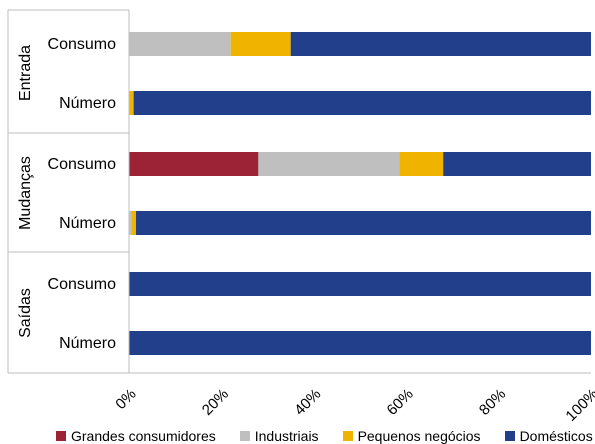 This screenshot has width=595, height=444. Describe the element at coordinates (82, 284) in the screenshot. I see `row-label-2-4: Consumo` at that location.